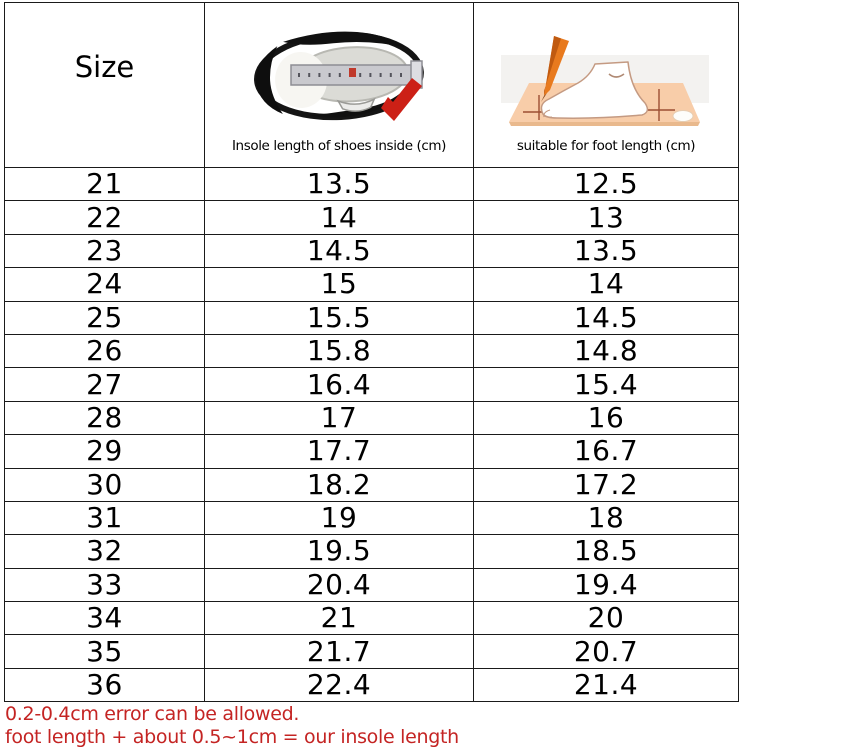  Describe the element at coordinates (104, 685) in the screenshot. I see `size-cell: 36` at that location.